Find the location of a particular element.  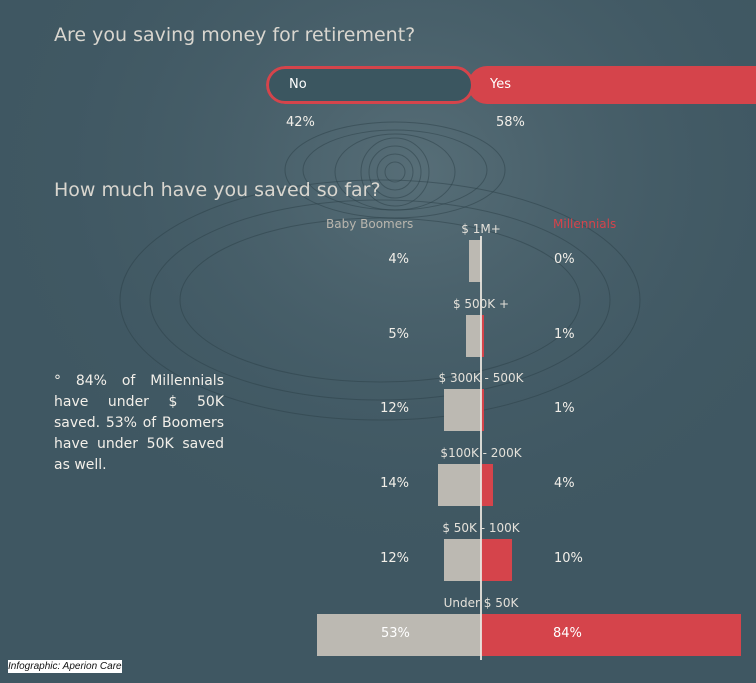

answer-yes-percent: 58% is located at coordinates (510, 122).